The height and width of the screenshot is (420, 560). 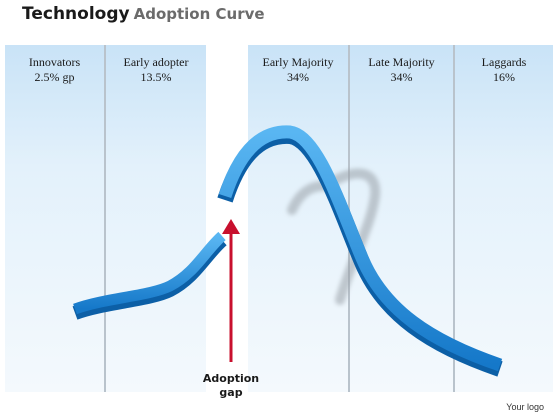 What do you see at coordinates (298, 62) in the screenshot?
I see `segment-early-majority-name: Early Majority` at bounding box center [298, 62].